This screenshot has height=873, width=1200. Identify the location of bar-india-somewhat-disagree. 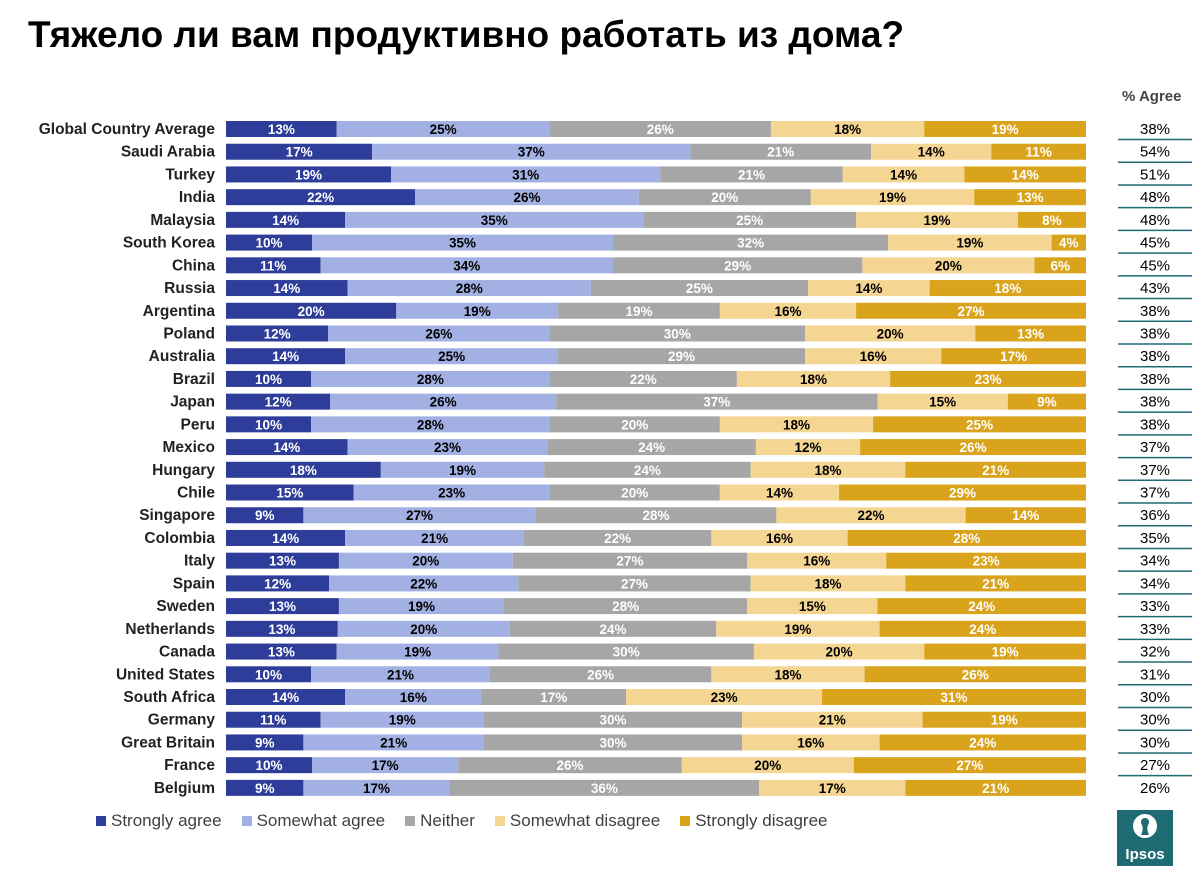
(892, 197).